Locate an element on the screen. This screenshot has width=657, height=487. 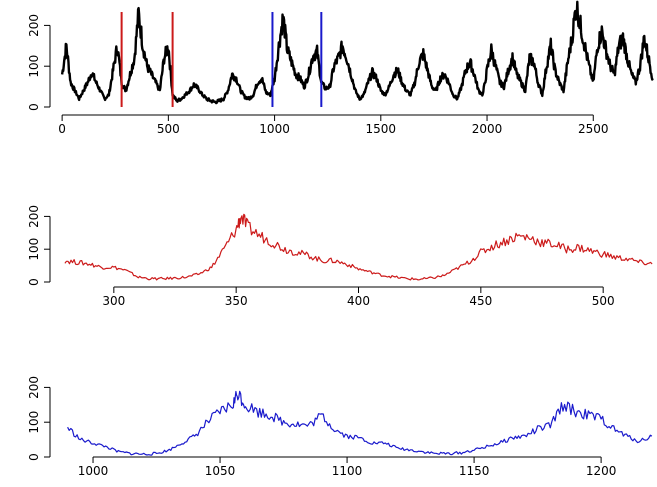
x-tick-label: 1050 is located at coordinates (220, 471).